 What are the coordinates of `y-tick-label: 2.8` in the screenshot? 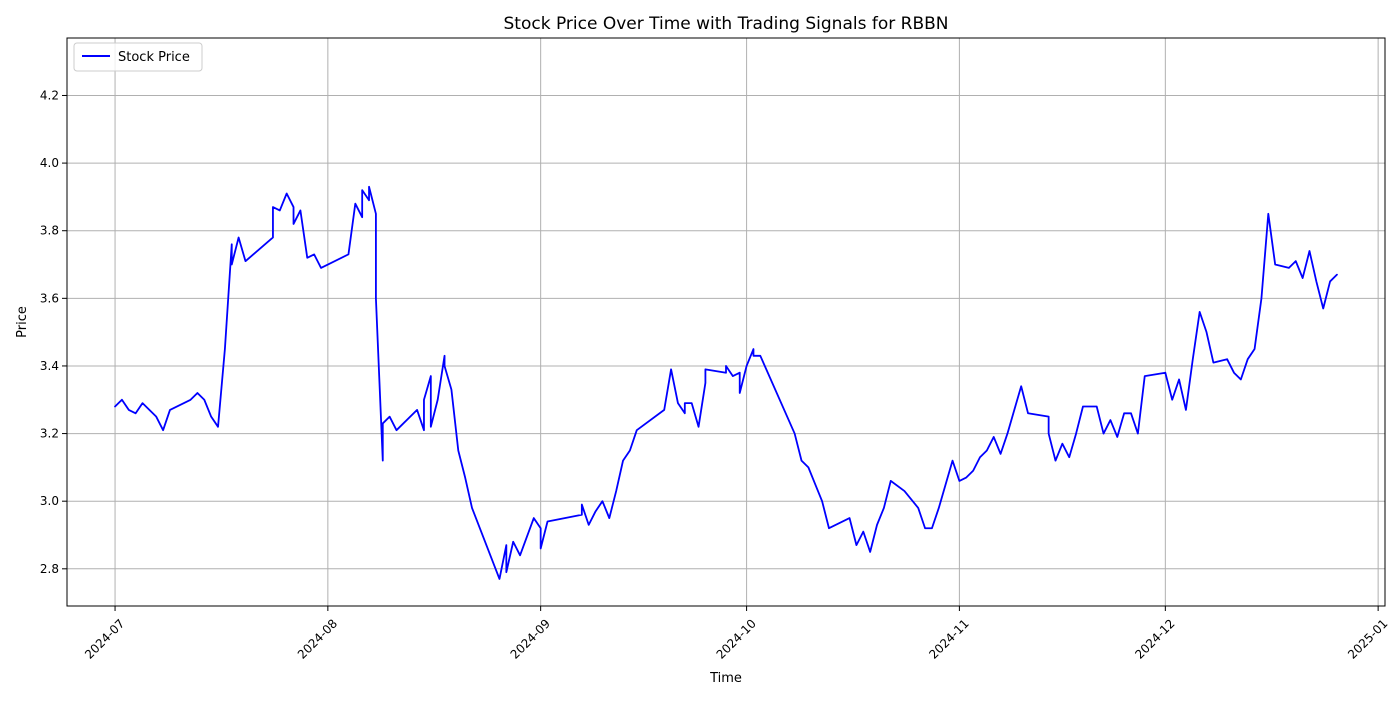 It's located at (49, 569).